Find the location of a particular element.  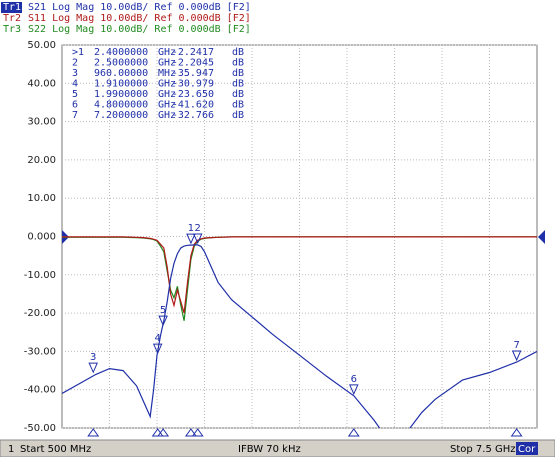

trace-id: Tr1 is located at coordinates (12, 7).